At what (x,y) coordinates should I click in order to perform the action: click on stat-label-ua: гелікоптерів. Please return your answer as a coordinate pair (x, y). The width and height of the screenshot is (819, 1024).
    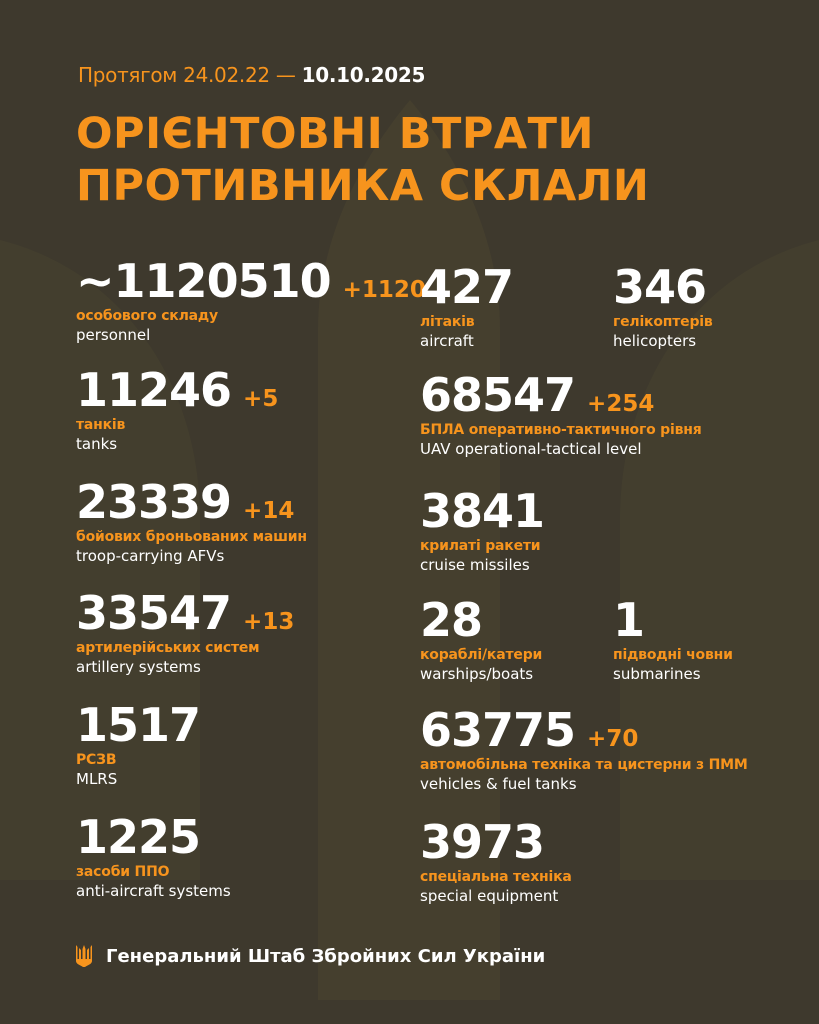
    Looking at the image, I should click on (663, 322).